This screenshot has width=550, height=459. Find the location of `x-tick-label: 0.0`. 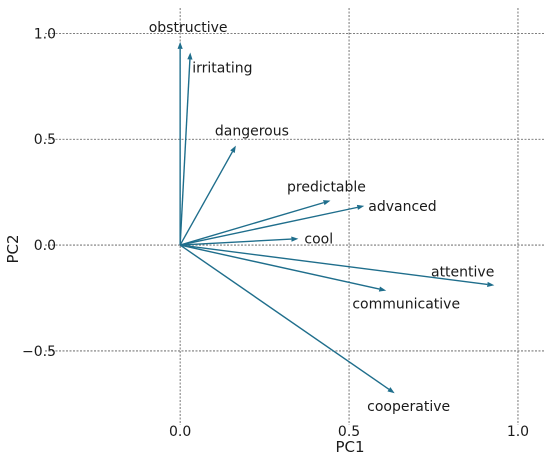

x-tick-label: 0.0 is located at coordinates (180, 432).